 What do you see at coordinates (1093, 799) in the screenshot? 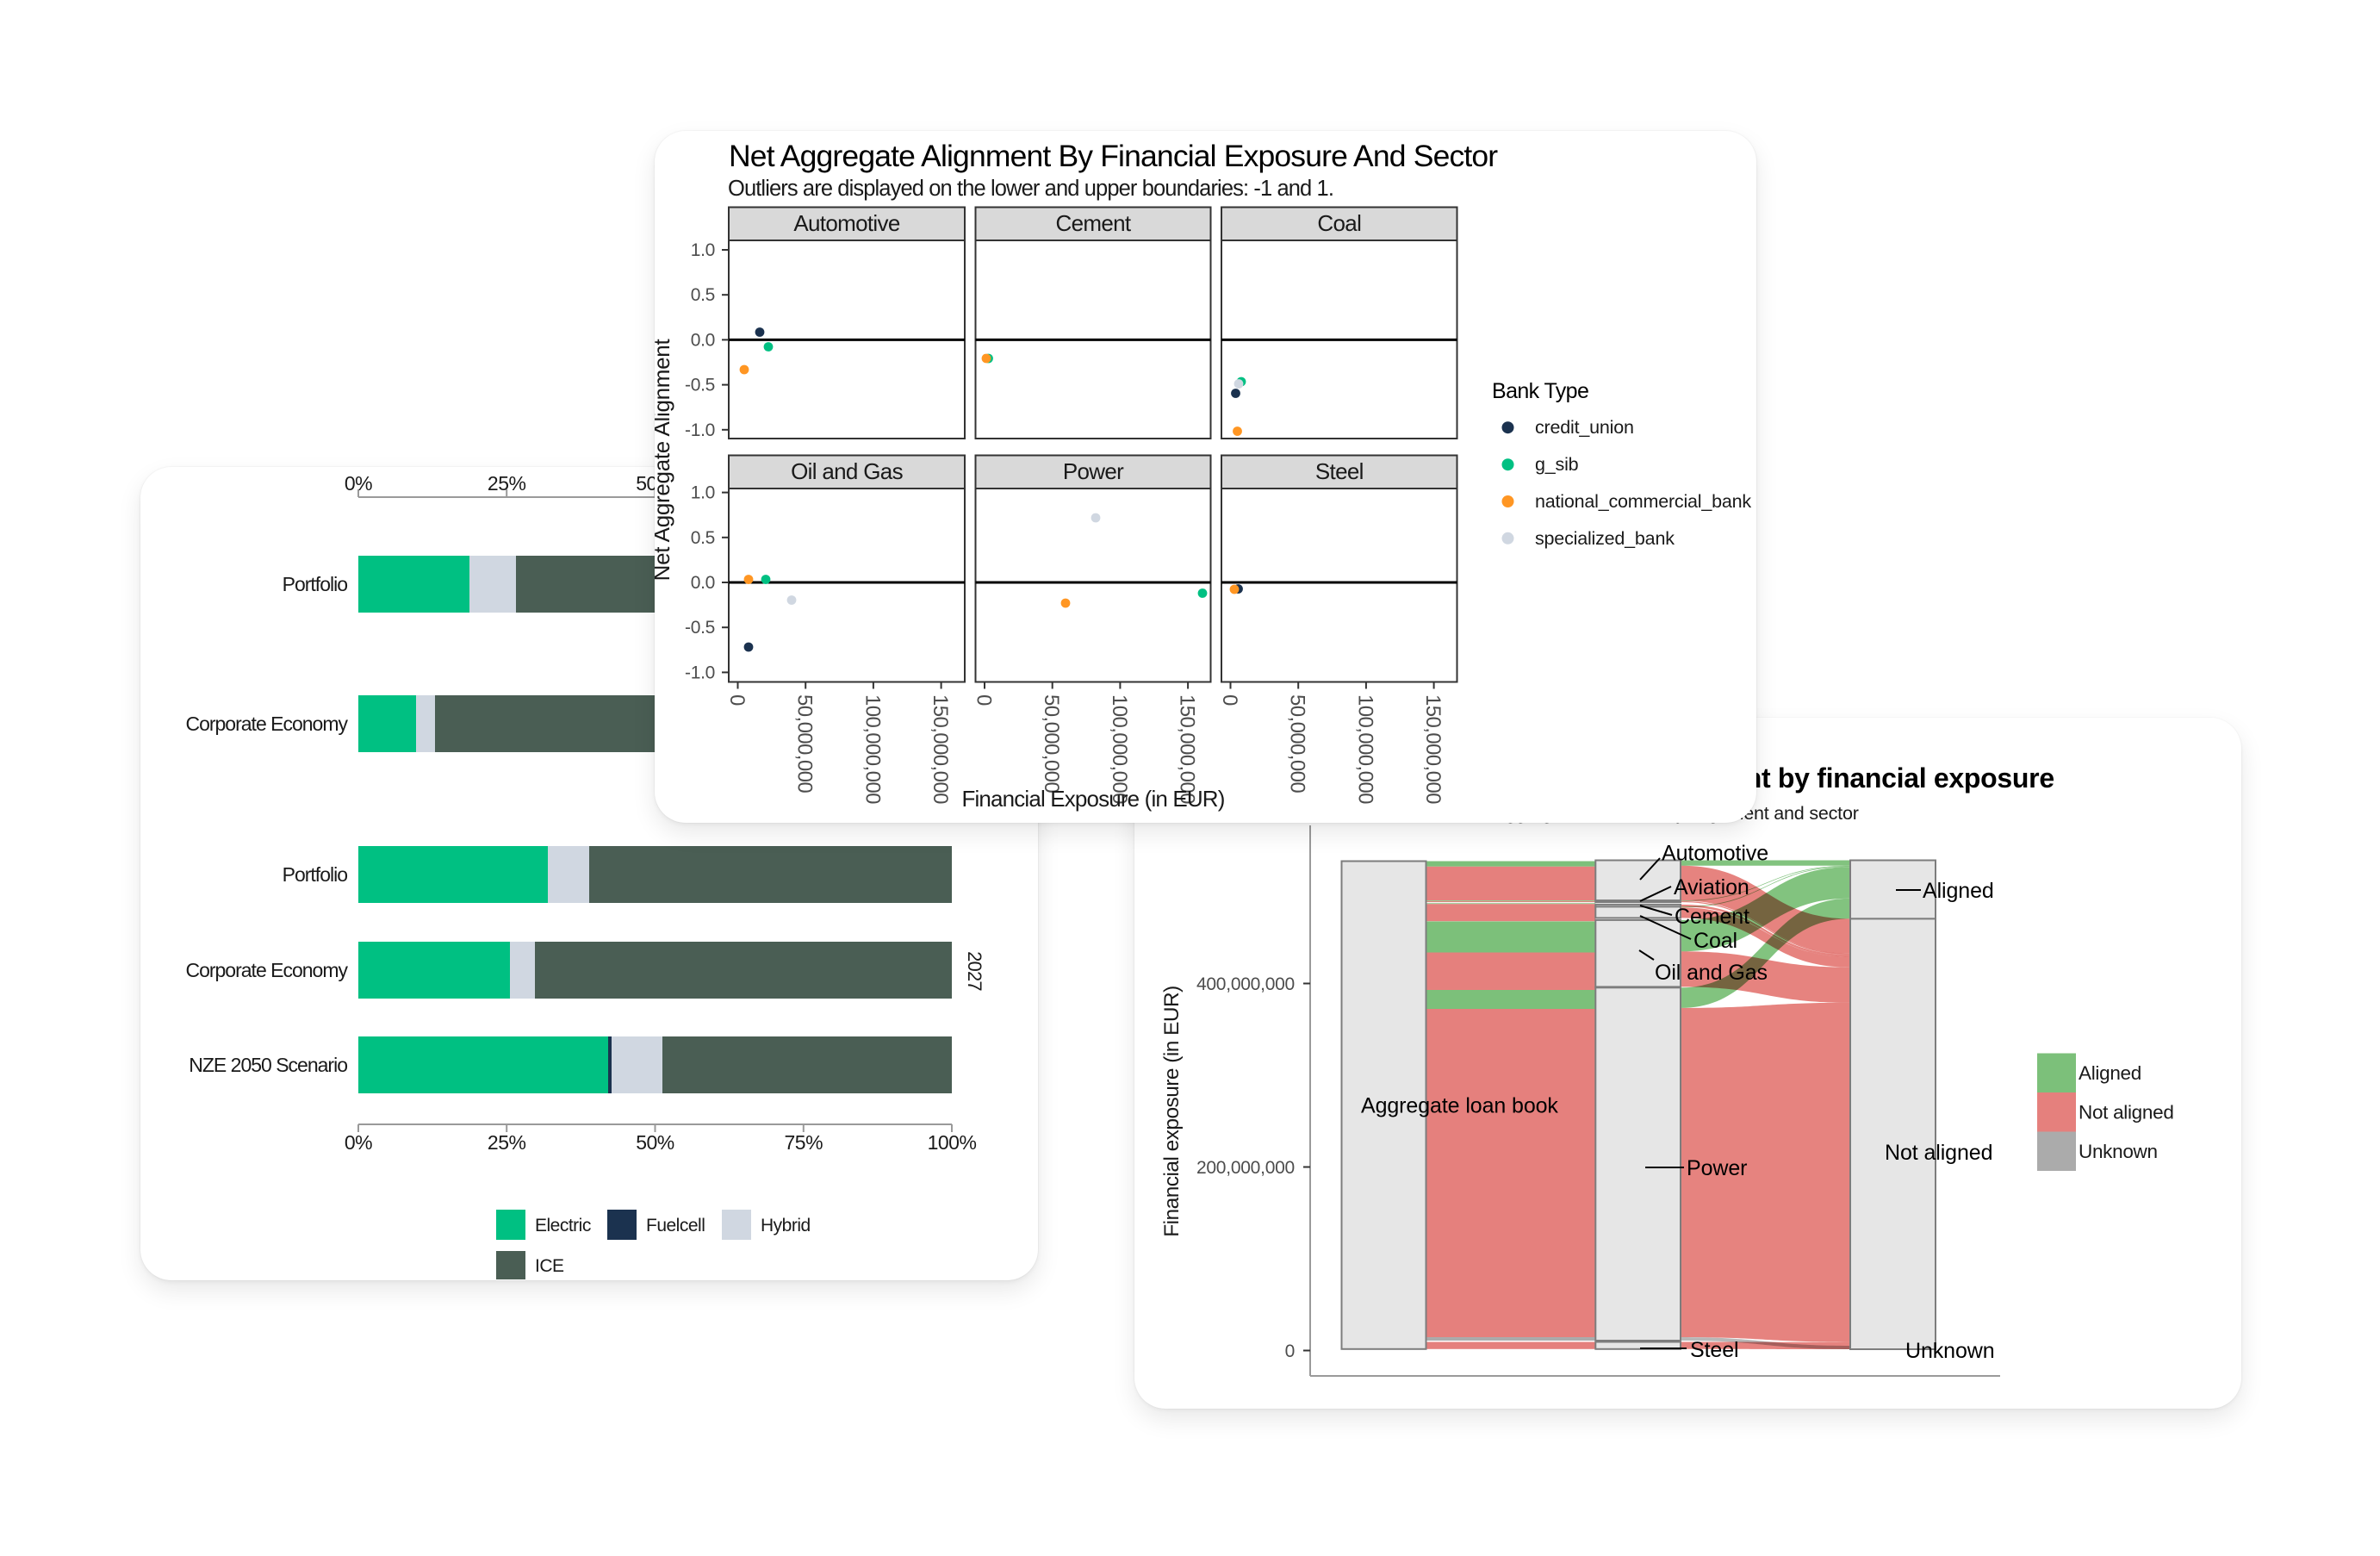
I see `svg-text: Financial Exposure (in EUR)` at bounding box center [1093, 799].